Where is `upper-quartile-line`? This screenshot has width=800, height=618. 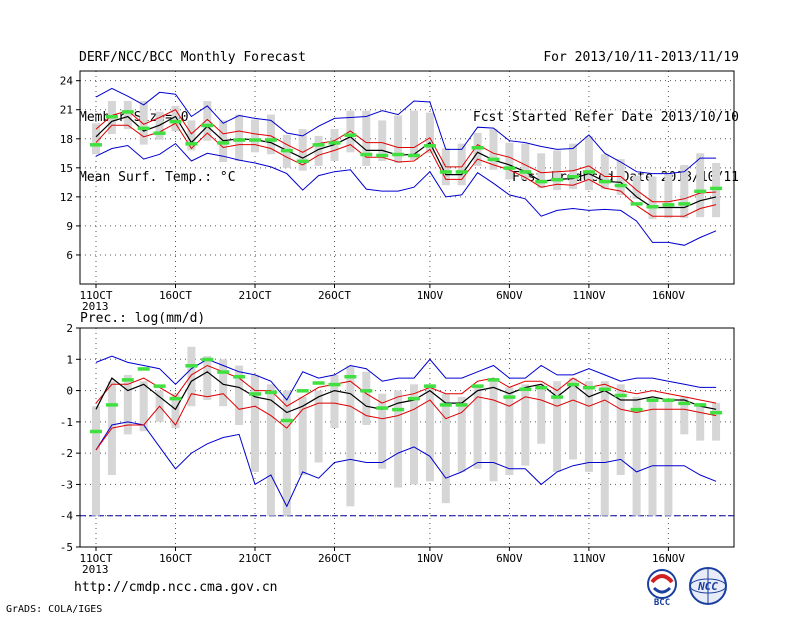
upper-quartile-line is located at coordinates (406, 385).